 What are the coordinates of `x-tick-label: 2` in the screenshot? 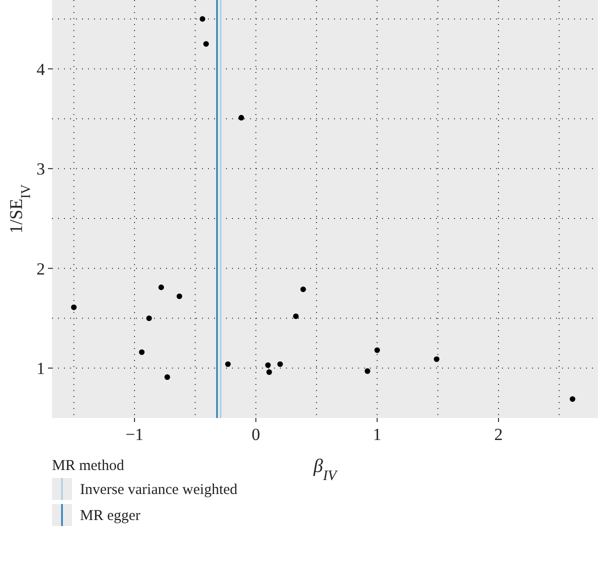 It's located at (498, 434).